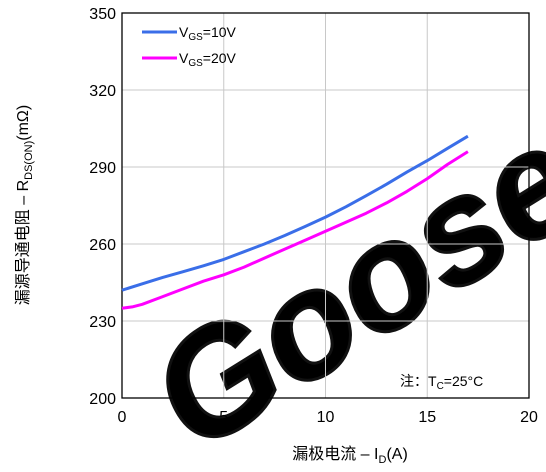 This screenshot has height=472, width=546. I want to click on legend: VGS=10V VGS=20V, so click(189, 46).